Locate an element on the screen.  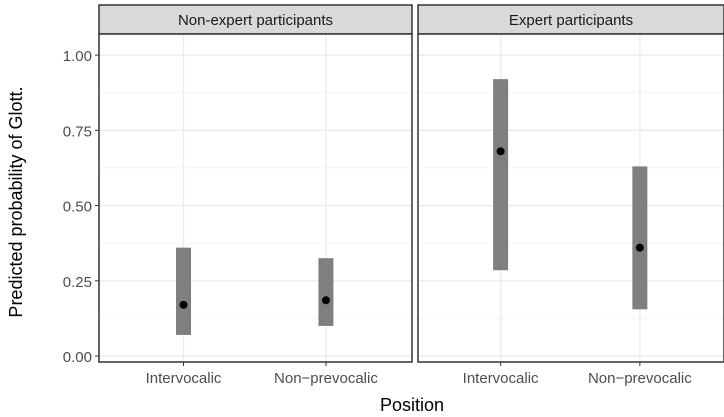
facet-strip-label: Expert participants is located at coordinates (571, 20).